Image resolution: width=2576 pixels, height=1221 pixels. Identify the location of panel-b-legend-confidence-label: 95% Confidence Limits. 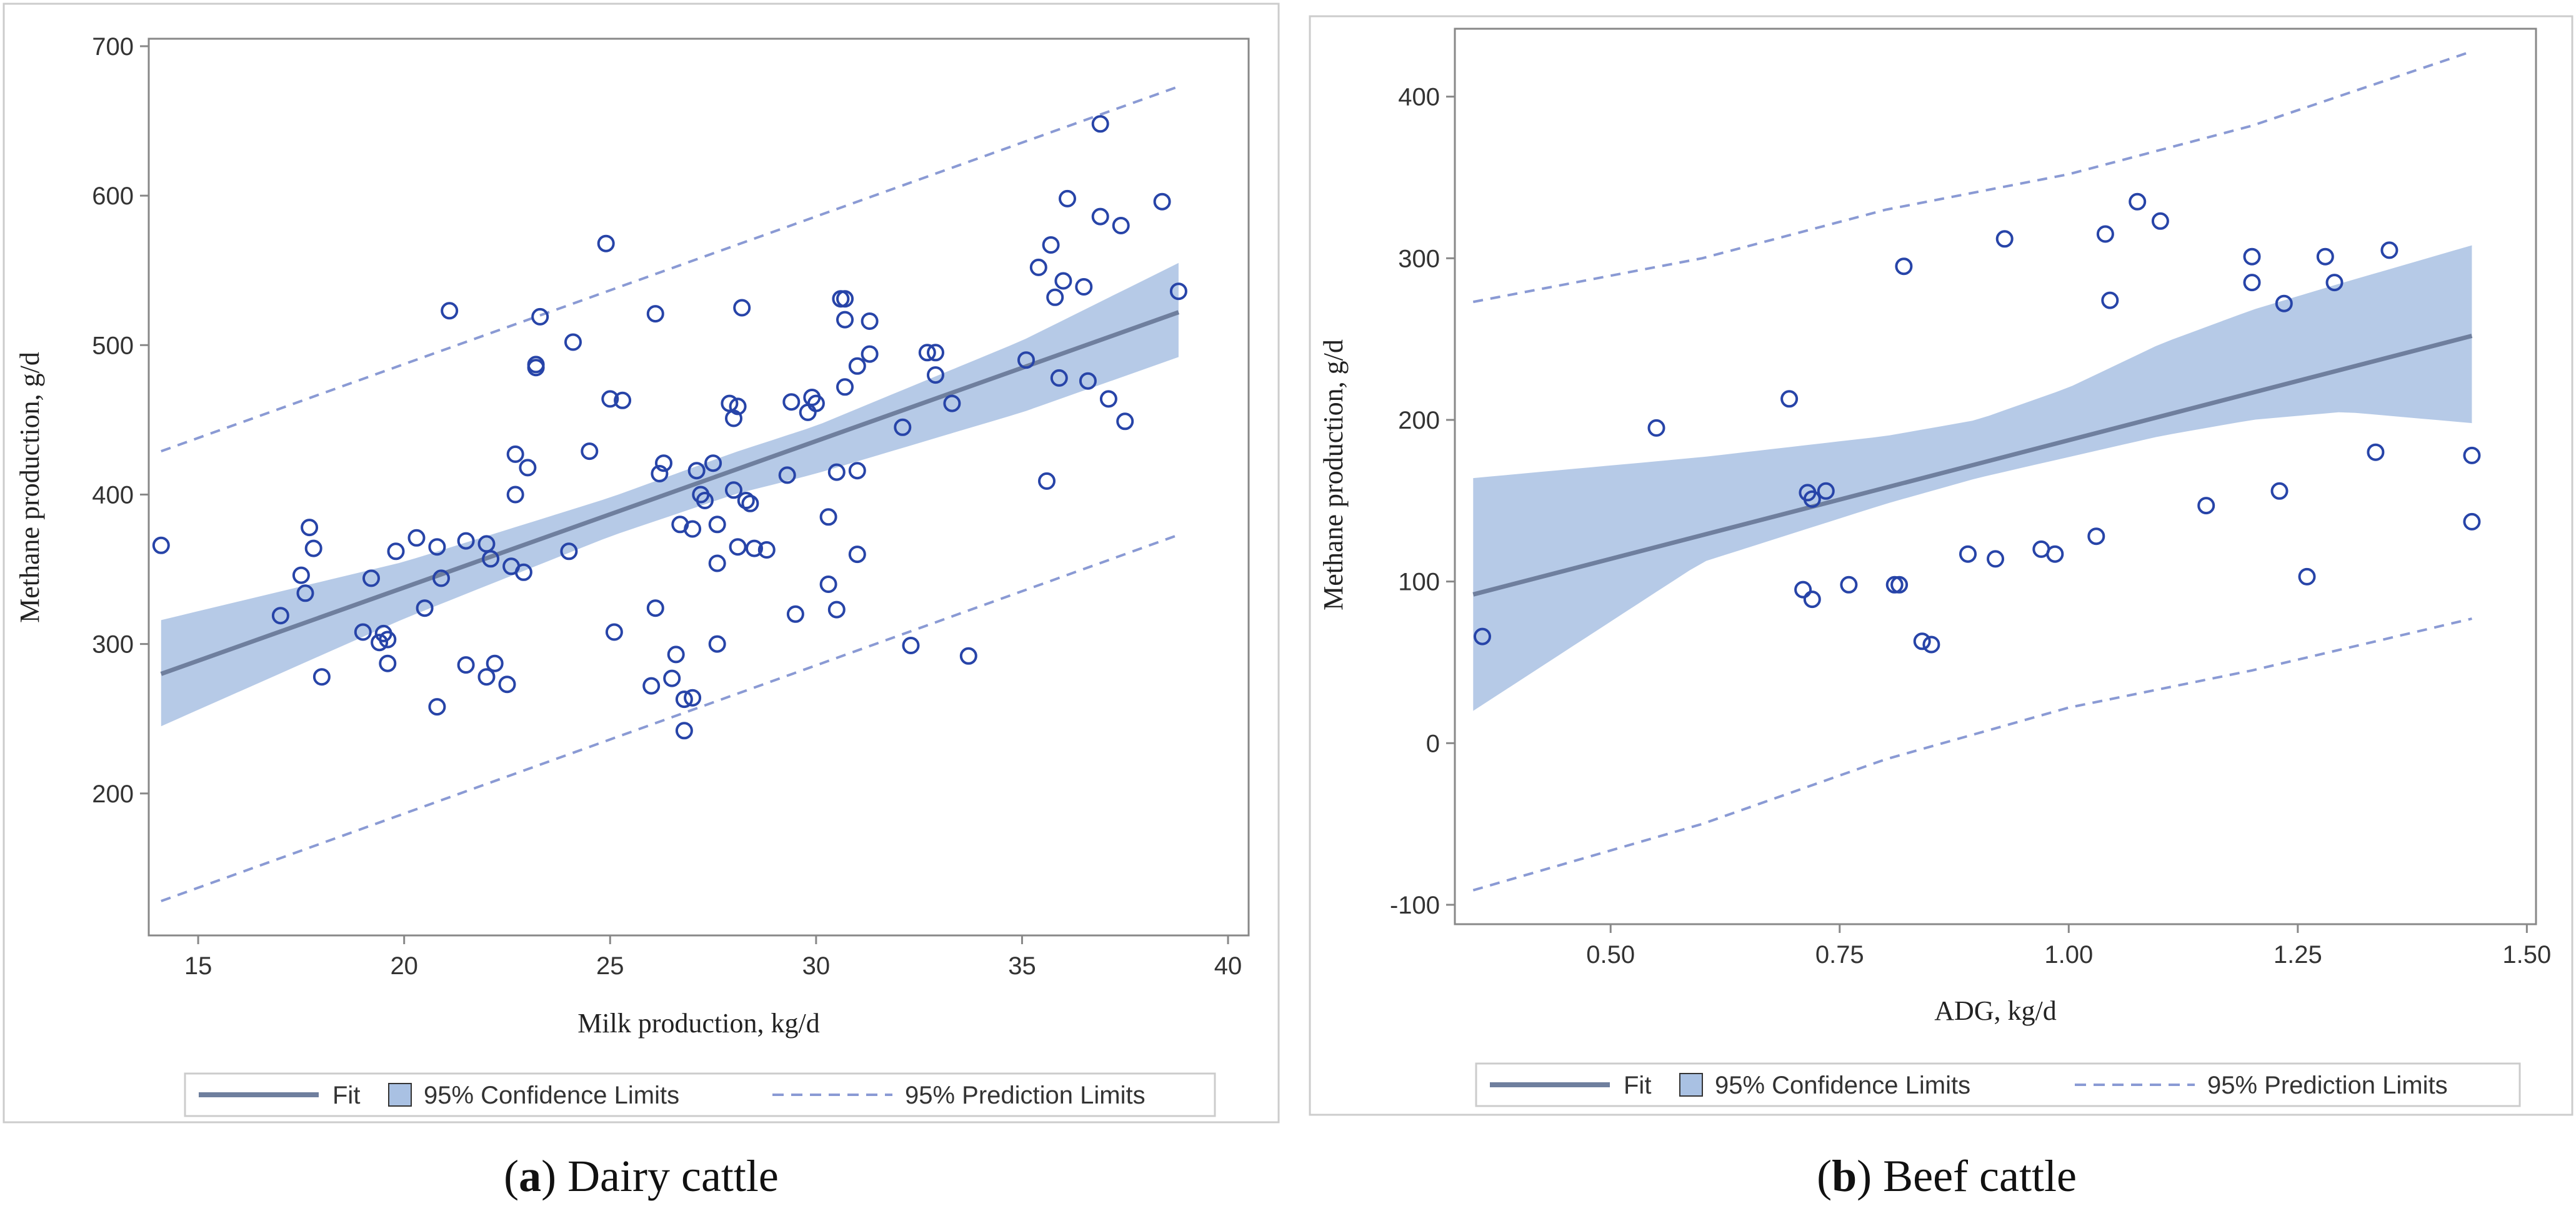
(1842, 1085).